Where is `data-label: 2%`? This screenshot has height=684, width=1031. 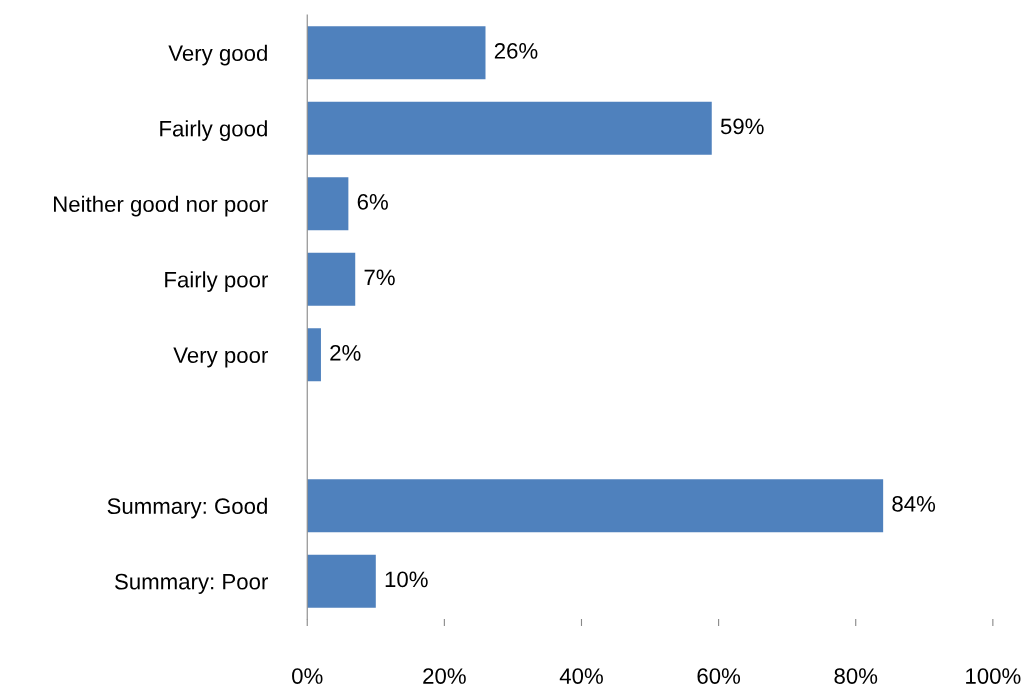
data-label: 2% is located at coordinates (345, 353).